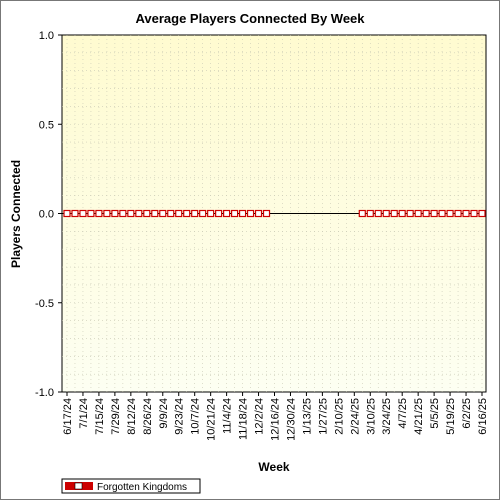  Describe the element at coordinates (100, 416) in the screenshot. I see `x-tick-label: 7/15/24` at that location.